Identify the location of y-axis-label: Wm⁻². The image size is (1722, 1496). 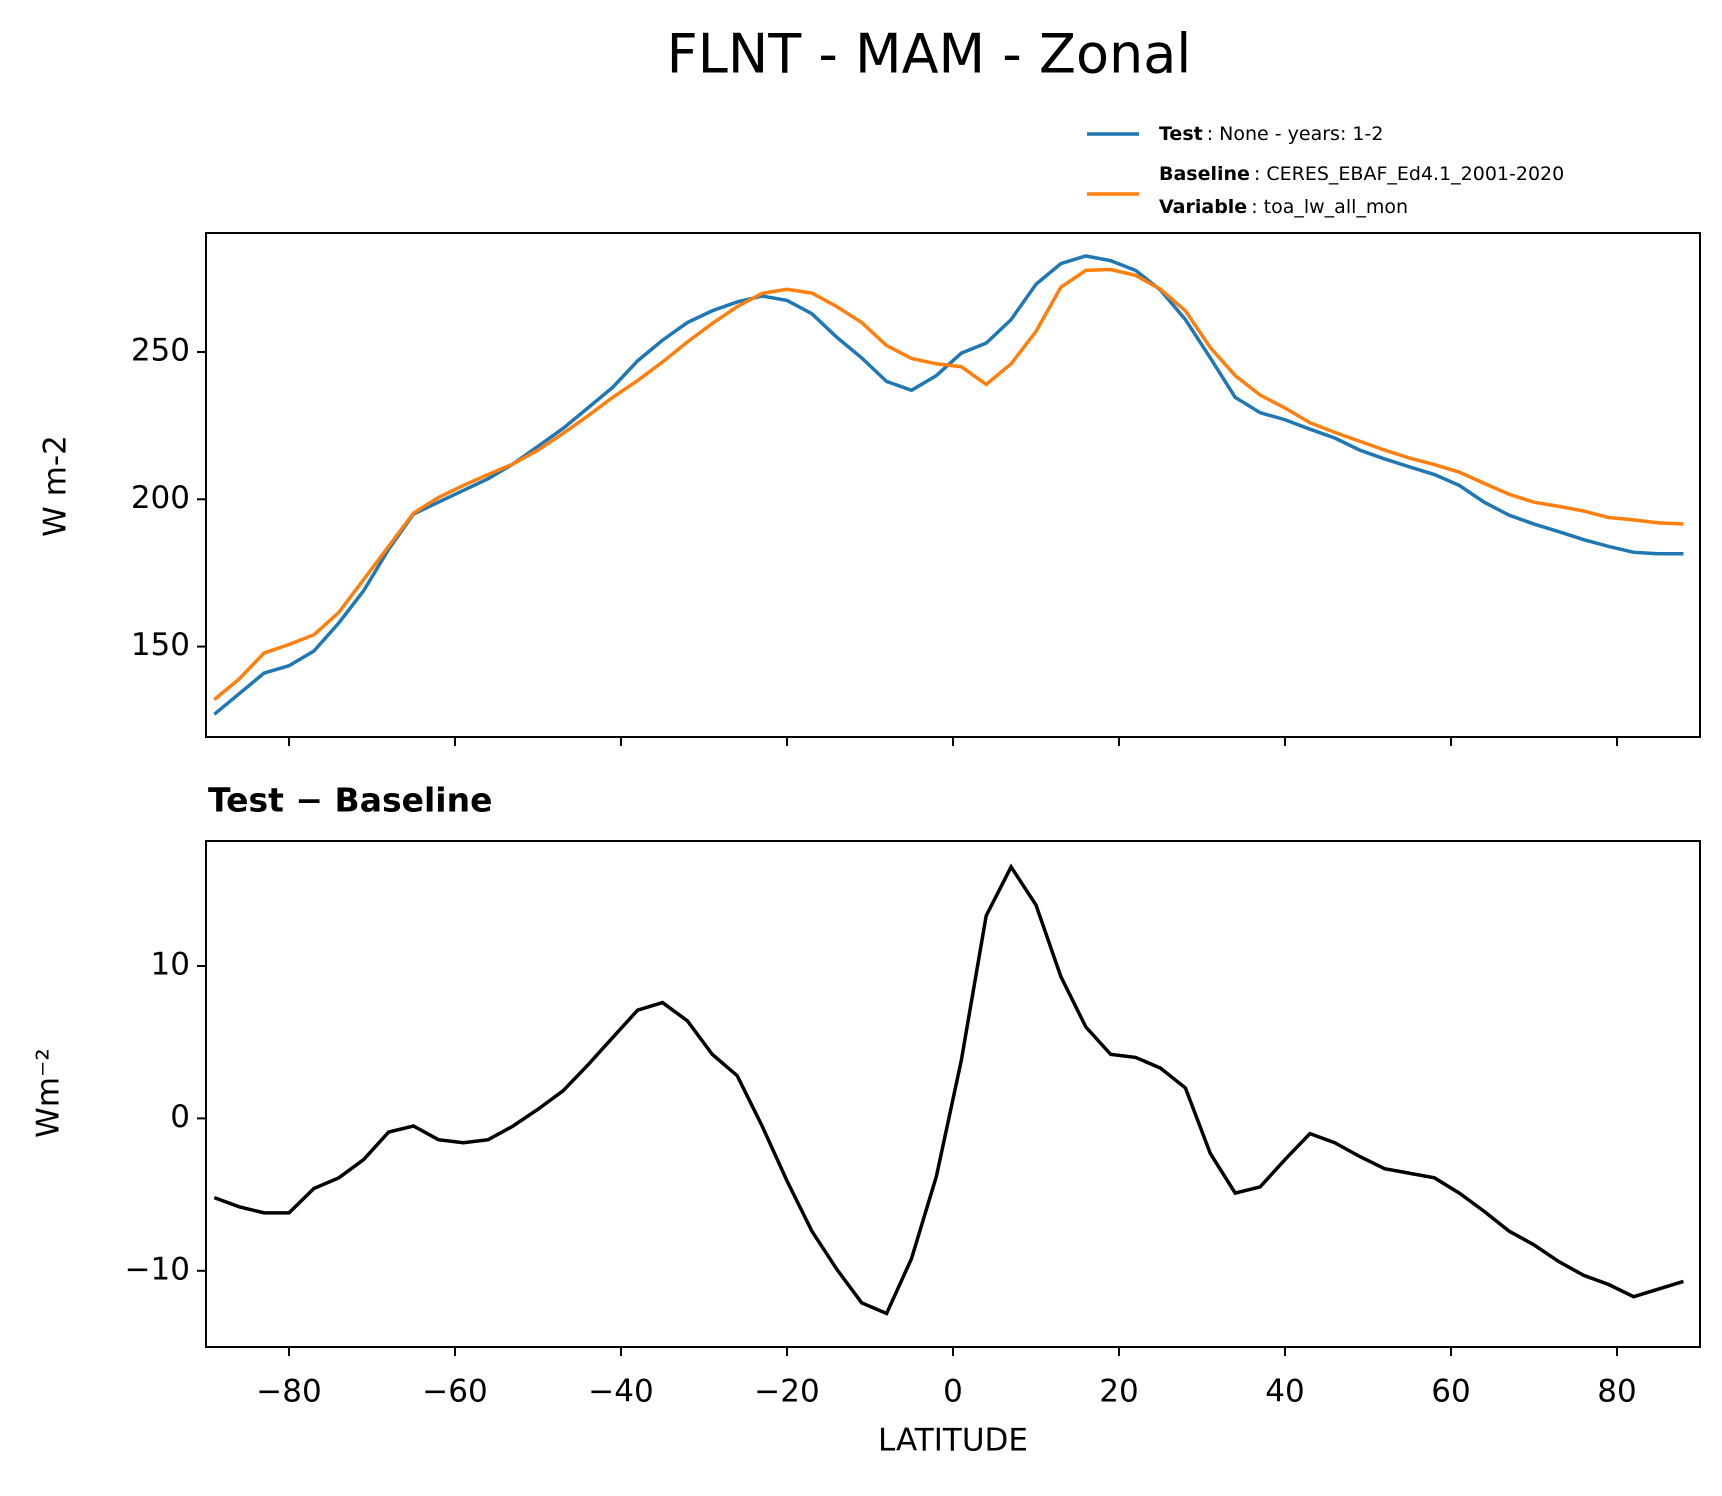
(49, 1093).